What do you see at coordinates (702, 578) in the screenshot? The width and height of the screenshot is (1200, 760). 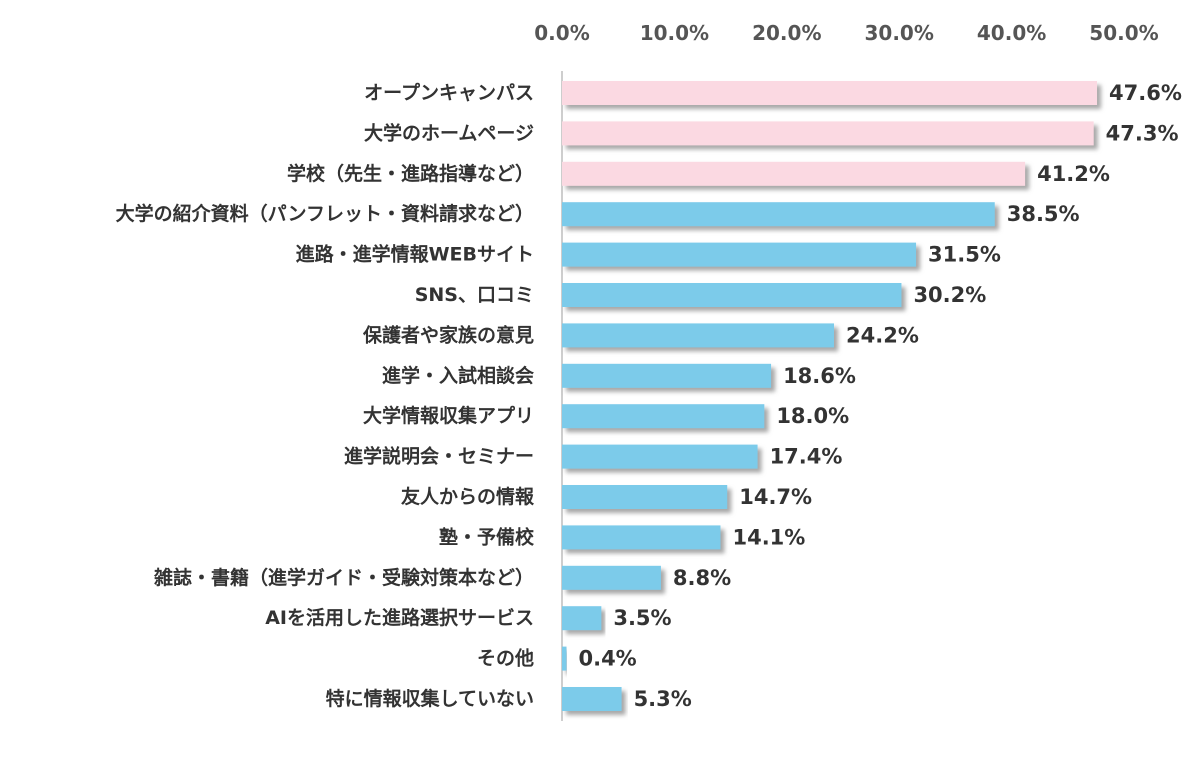 I see `value-label: 8.8%` at bounding box center [702, 578].